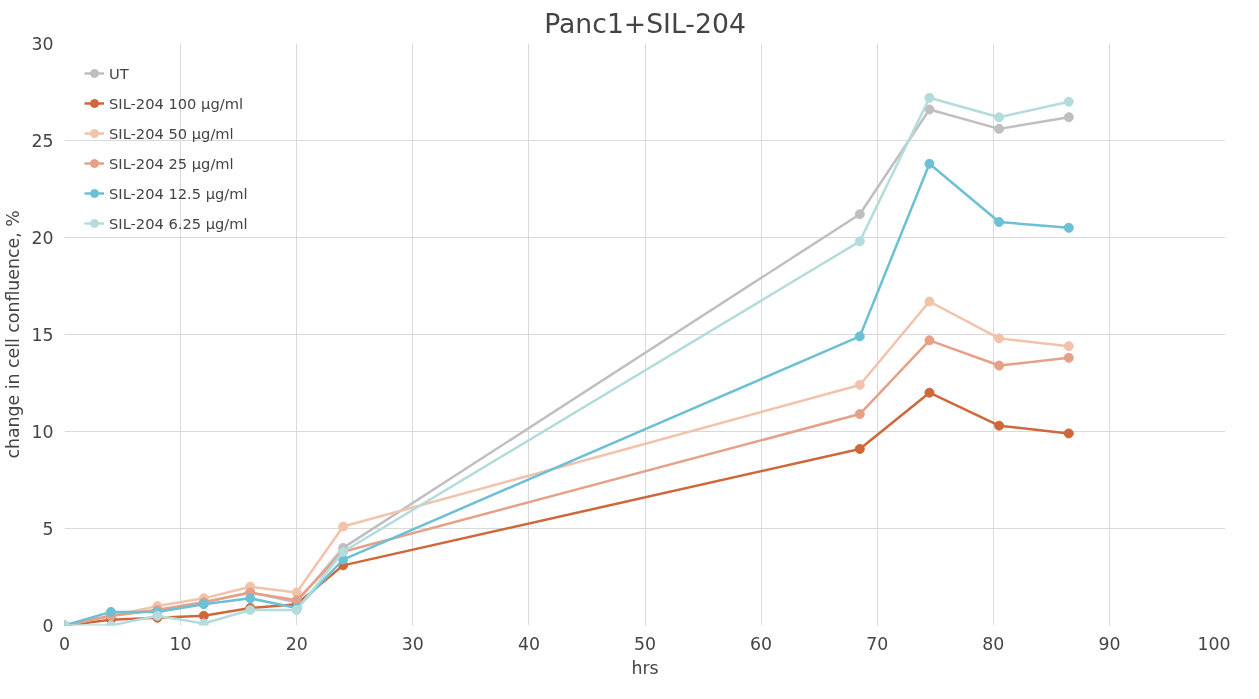 This screenshot has height=699, width=1259. I want to click on legend-label: SIL-204 12.5 µg/ml, so click(178, 193).